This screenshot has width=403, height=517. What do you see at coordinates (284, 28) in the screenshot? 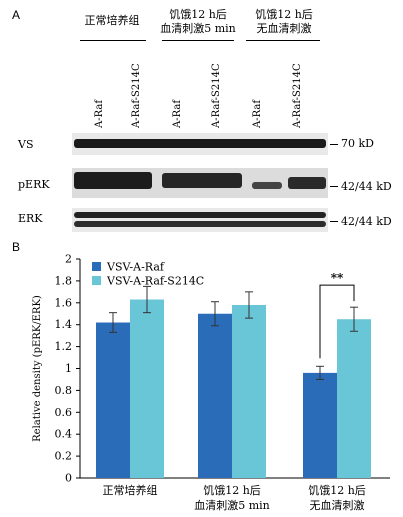
I see `group-header-3-line2: 无血清刺激` at bounding box center [284, 28].